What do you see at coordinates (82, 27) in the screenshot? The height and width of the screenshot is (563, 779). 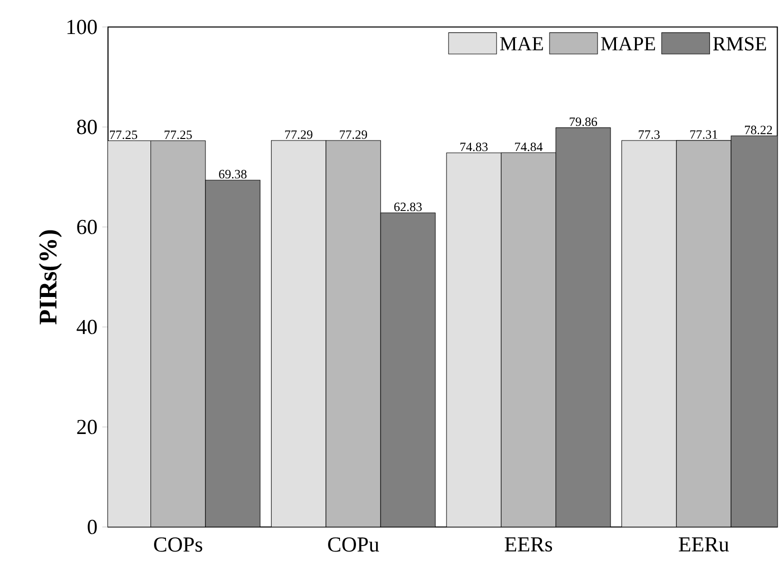 I see `y-tick-label: 100` at bounding box center [82, 27].